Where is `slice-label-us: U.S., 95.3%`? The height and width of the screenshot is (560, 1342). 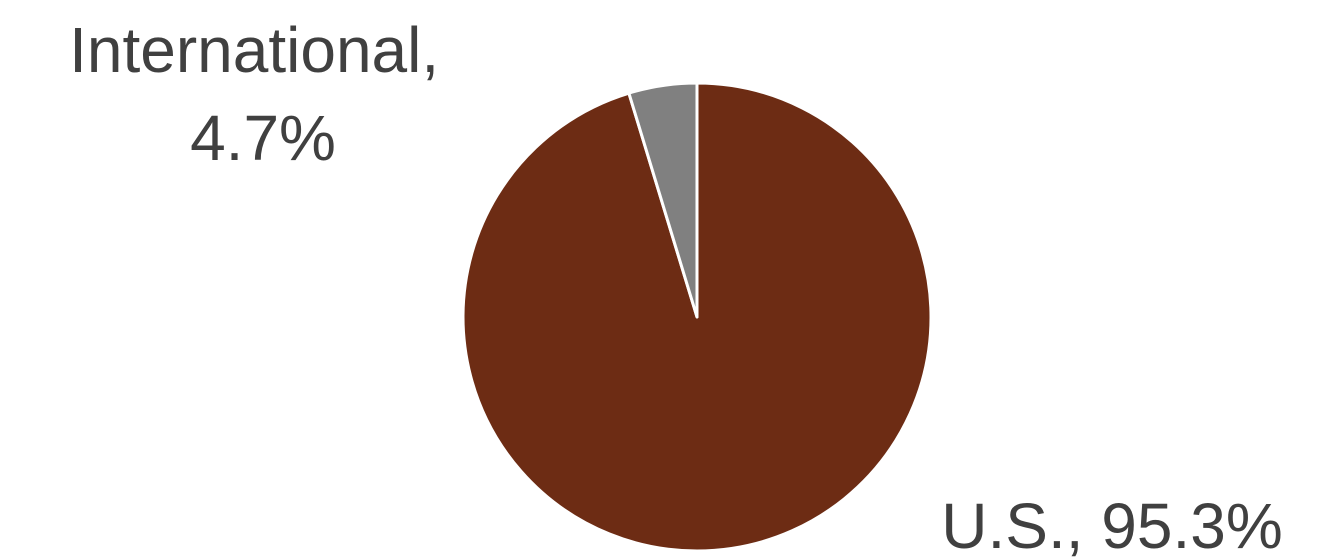
slice-label-us: U.S., 95.3% is located at coordinates (1112, 525).